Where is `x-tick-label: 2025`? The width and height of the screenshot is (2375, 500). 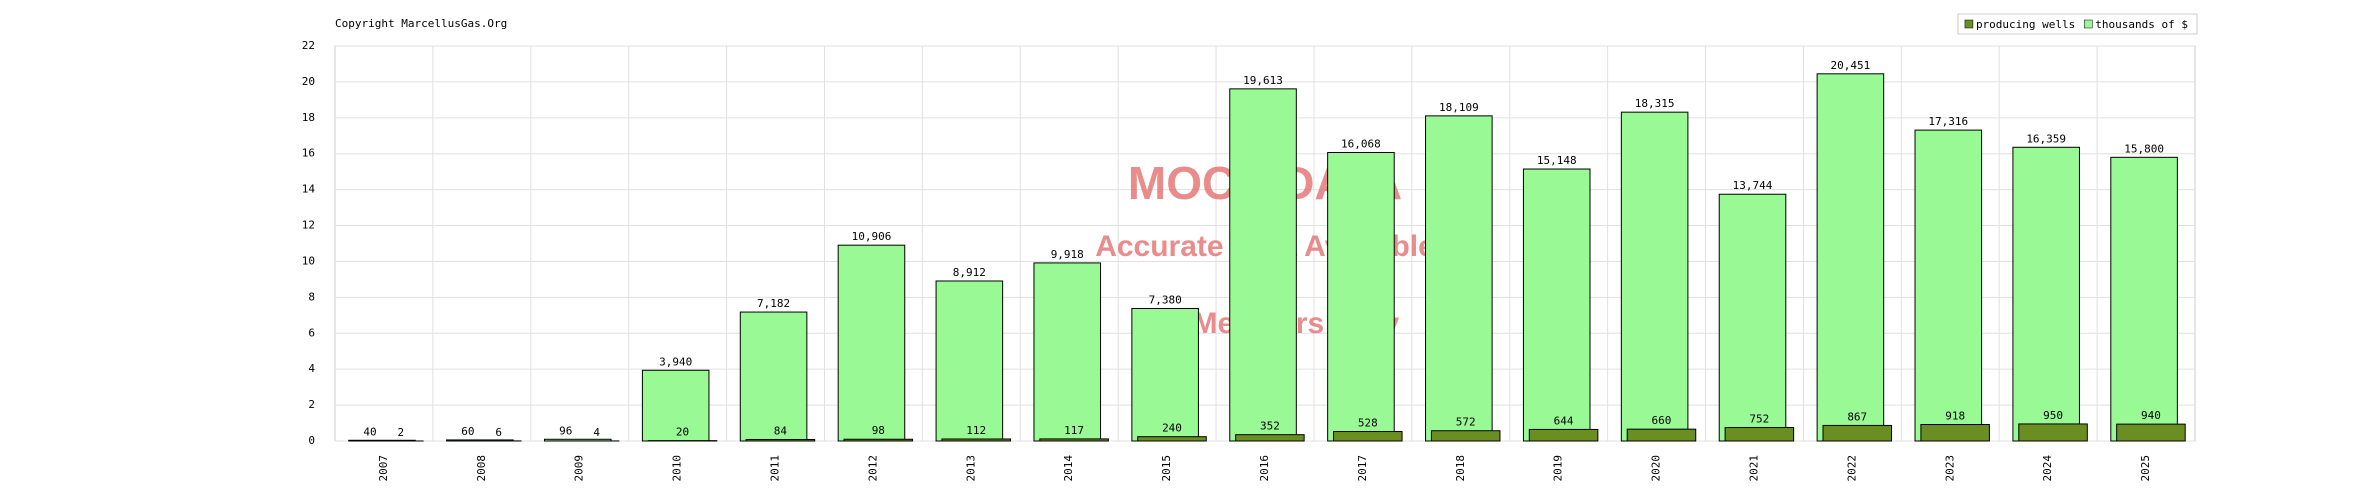
x-tick-label: 2025 is located at coordinates (2145, 468).